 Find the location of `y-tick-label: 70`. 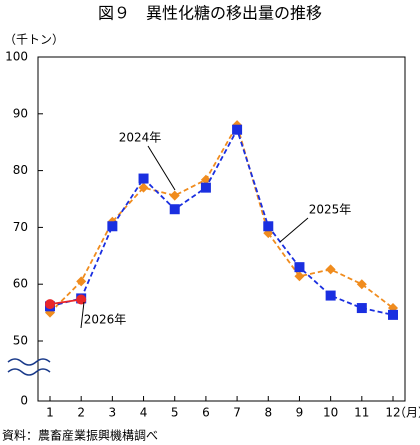

y-tick-label: 70 is located at coordinates (20, 227).